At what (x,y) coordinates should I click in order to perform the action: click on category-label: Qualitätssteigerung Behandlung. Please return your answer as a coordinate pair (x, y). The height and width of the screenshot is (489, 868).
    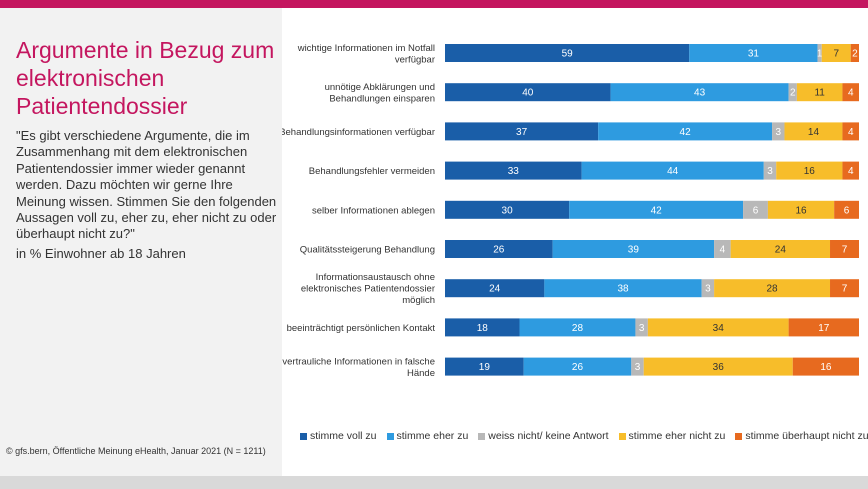
    Looking at the image, I should click on (367, 250).